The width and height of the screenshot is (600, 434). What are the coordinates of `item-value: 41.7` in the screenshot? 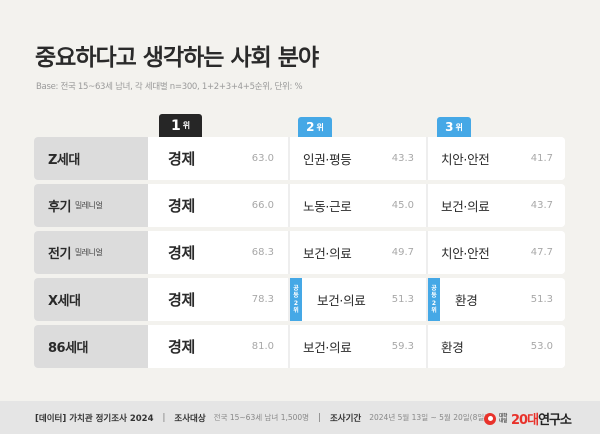 It's located at (541, 158).